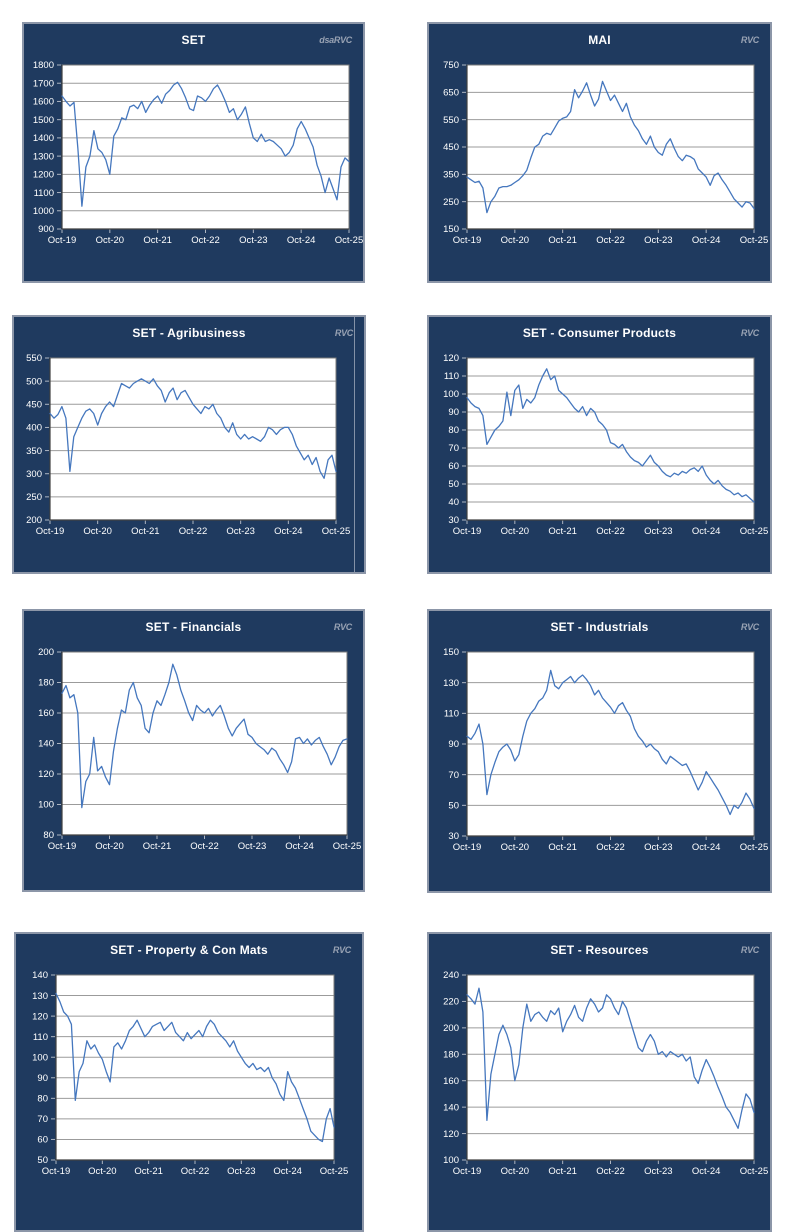 This screenshot has width=802, height=1232. I want to click on svg-text: 550, so click(34, 358).